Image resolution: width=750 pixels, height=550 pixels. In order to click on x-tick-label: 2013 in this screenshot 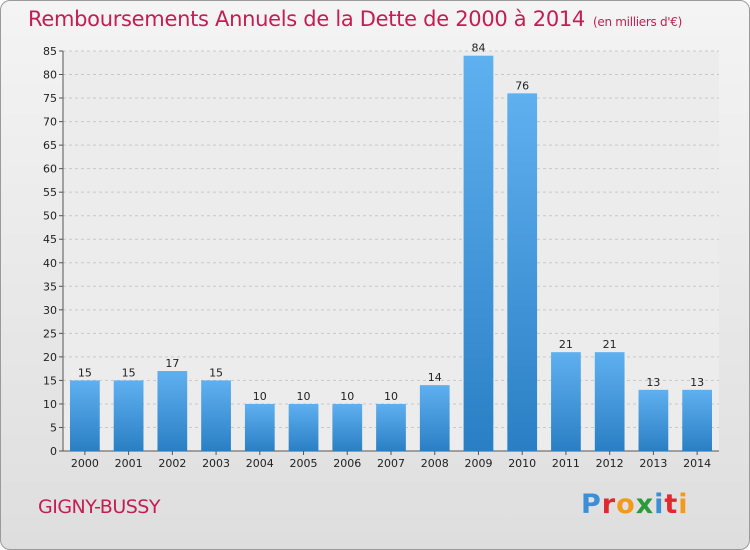, I will do `click(653, 463)`.